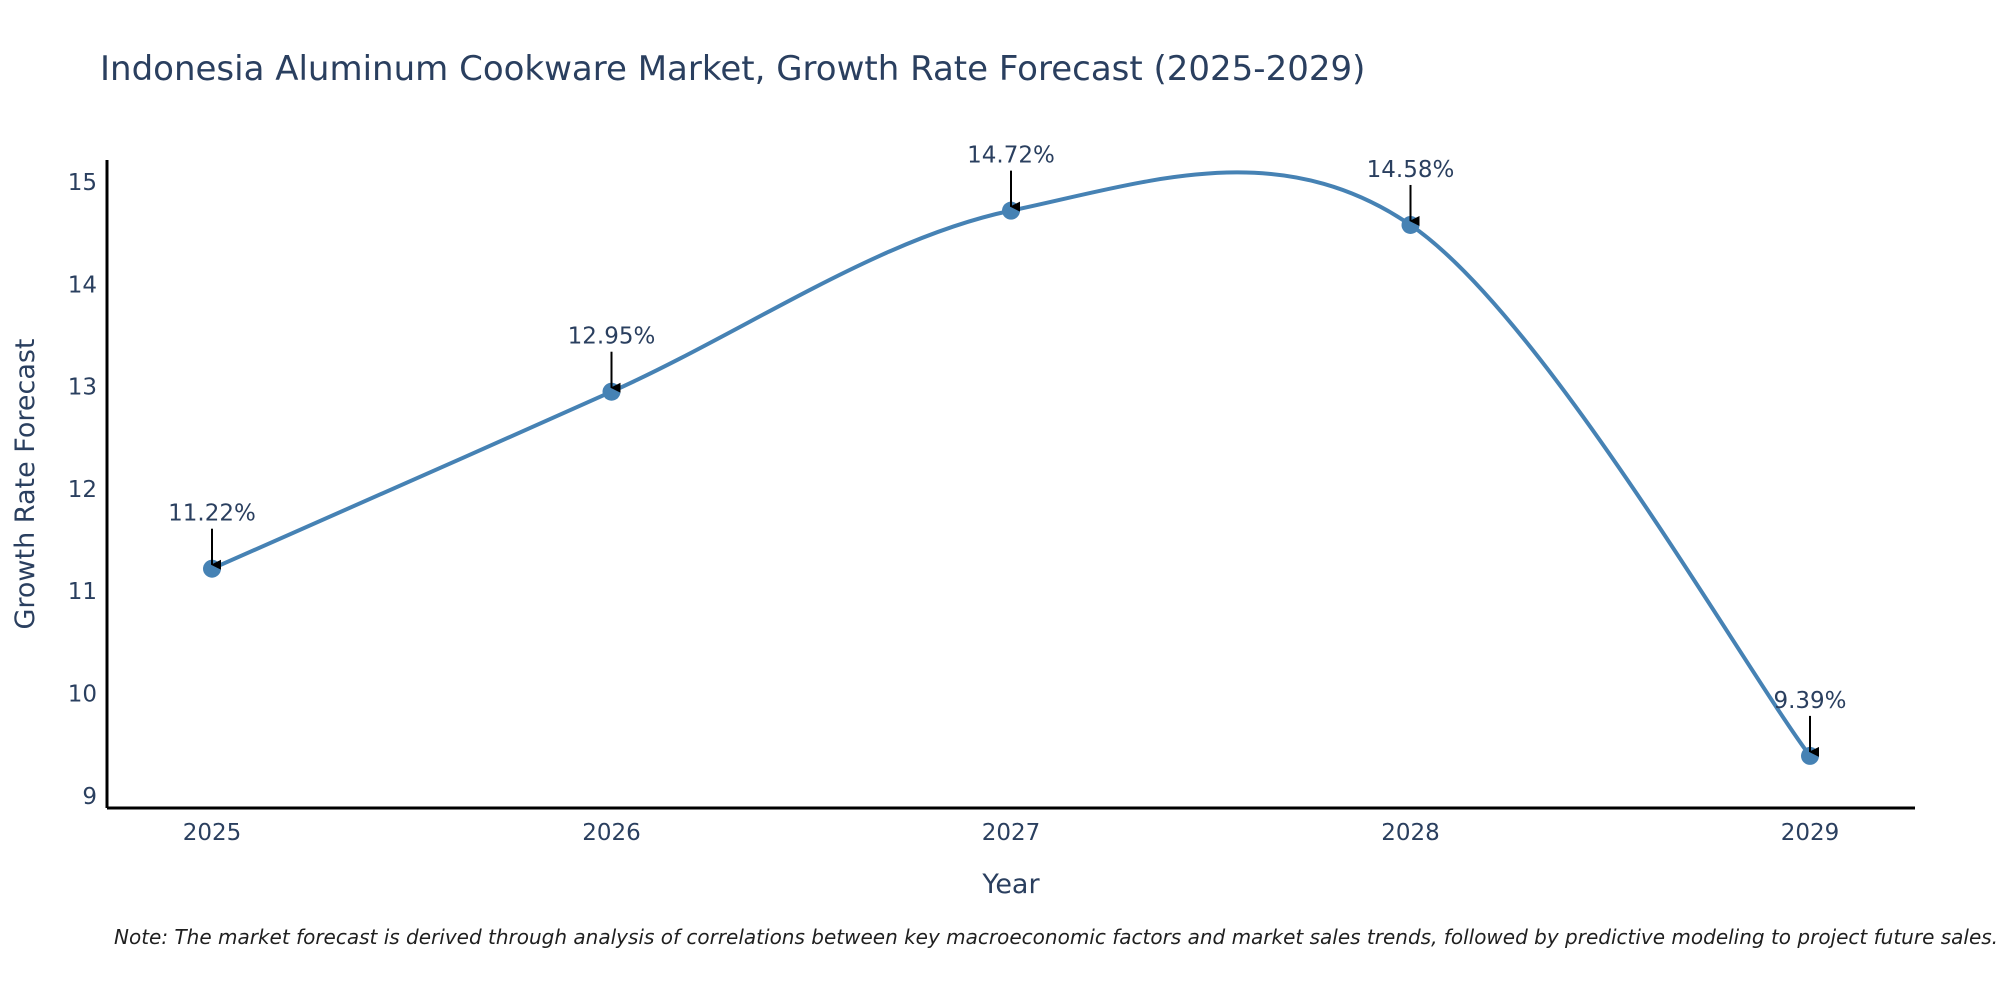 The image size is (2000, 1000). Describe the element at coordinates (1410, 833) in the screenshot. I see `x-tick-label: 2028` at that location.